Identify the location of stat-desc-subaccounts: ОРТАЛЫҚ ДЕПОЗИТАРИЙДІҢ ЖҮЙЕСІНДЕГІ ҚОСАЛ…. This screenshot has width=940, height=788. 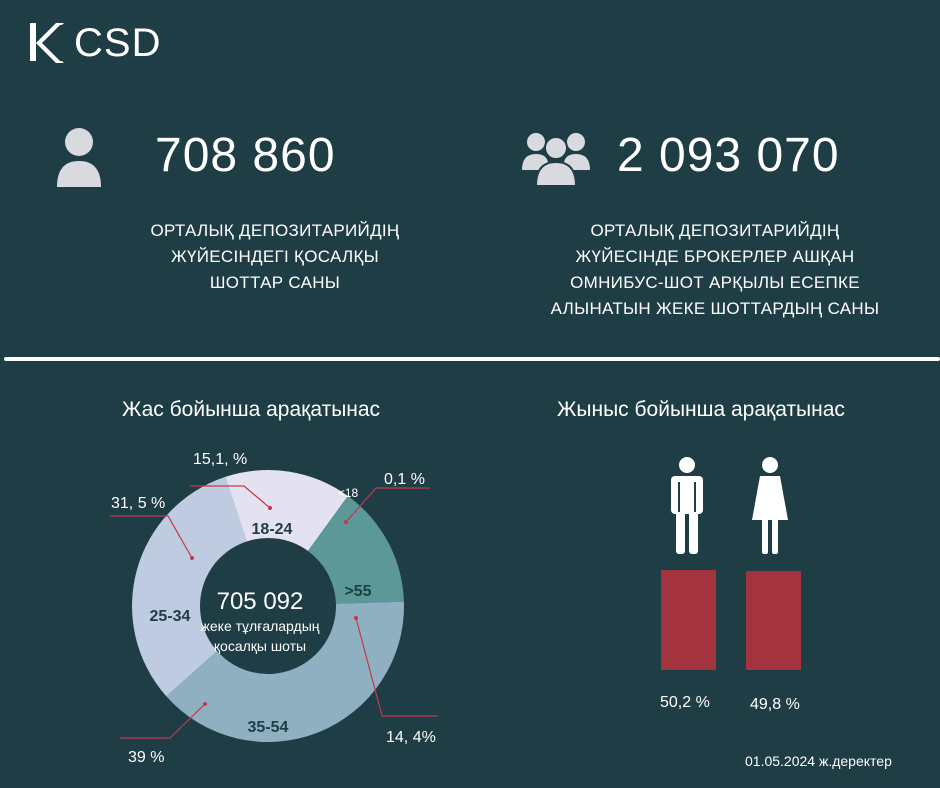
(275, 257).